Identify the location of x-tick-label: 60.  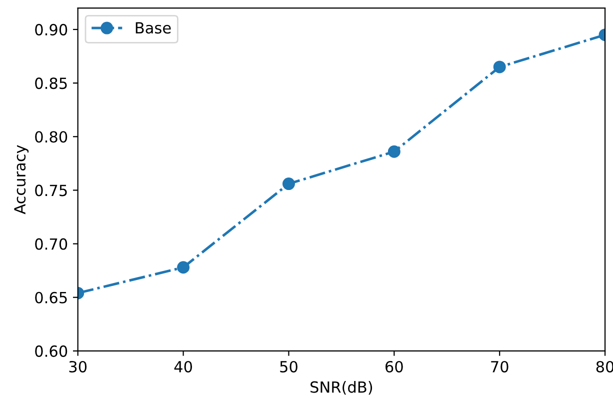
(394, 366).